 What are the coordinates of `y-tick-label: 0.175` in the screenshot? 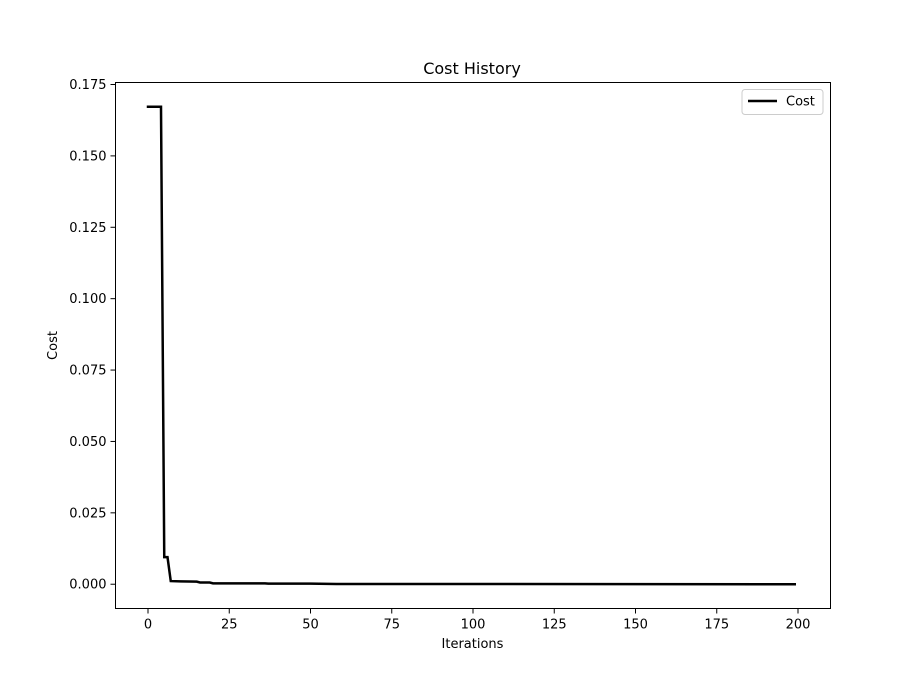 It's located at (87, 85).